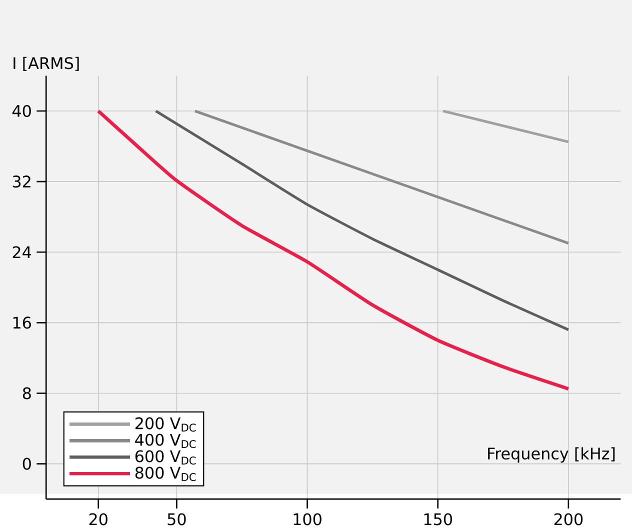 This screenshot has width=632, height=530. Describe the element at coordinates (26, 393) in the screenshot. I see `y-tick-label: 8` at that location.